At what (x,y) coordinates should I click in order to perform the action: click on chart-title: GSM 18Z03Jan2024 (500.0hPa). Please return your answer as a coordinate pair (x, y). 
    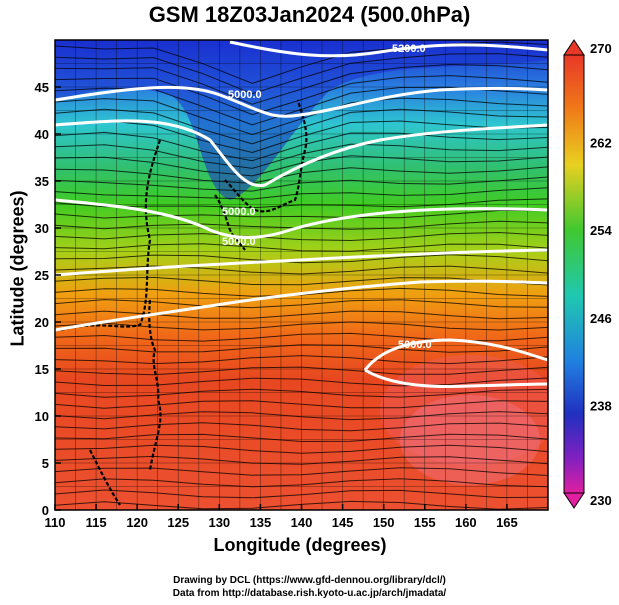
    Looking at the image, I should click on (309, 14).